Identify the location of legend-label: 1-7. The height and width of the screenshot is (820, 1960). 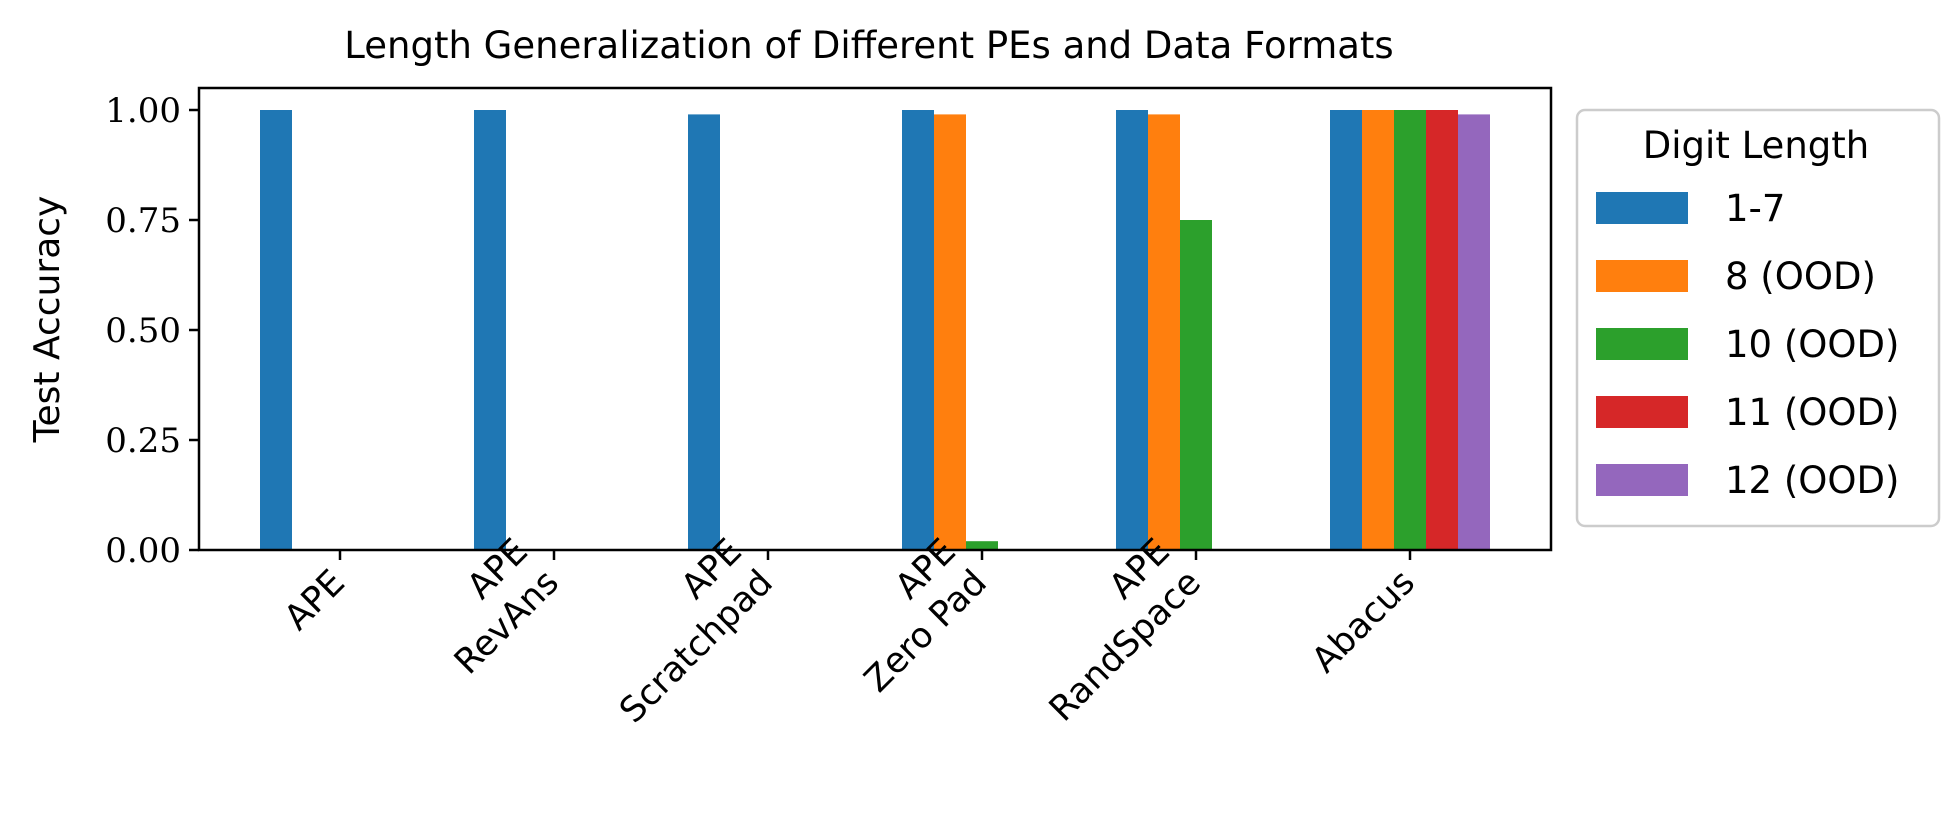
(1755, 208).